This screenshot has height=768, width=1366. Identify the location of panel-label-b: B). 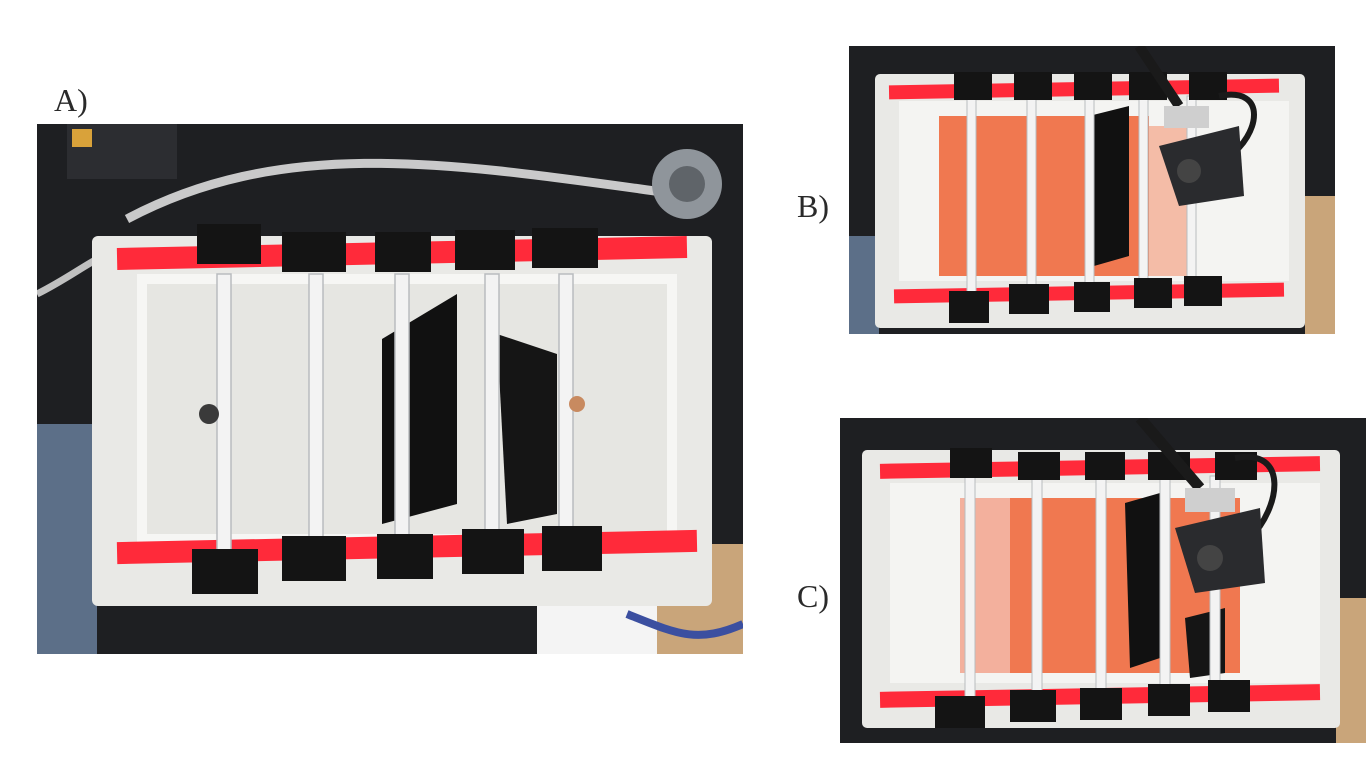
(813, 206).